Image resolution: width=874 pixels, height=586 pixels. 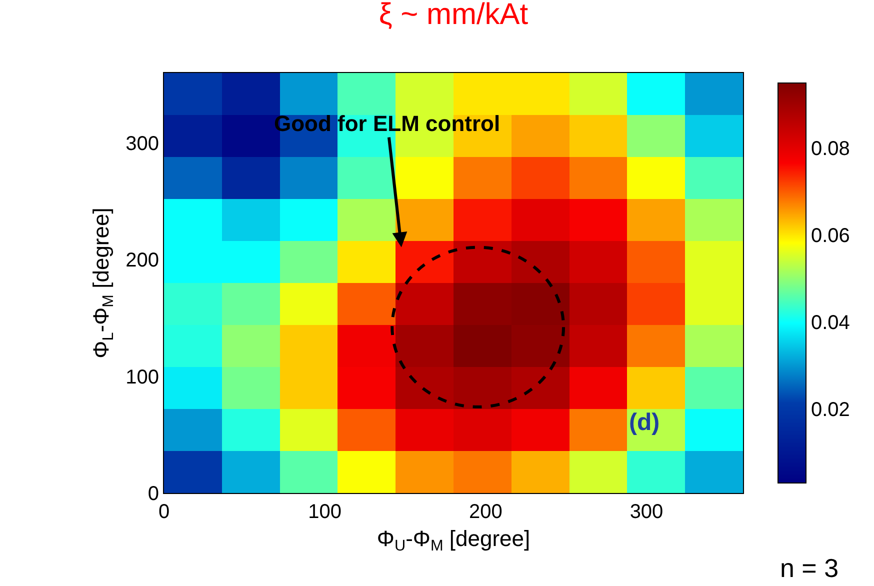 I want to click on x-tick-label: 100, so click(x=325, y=512).